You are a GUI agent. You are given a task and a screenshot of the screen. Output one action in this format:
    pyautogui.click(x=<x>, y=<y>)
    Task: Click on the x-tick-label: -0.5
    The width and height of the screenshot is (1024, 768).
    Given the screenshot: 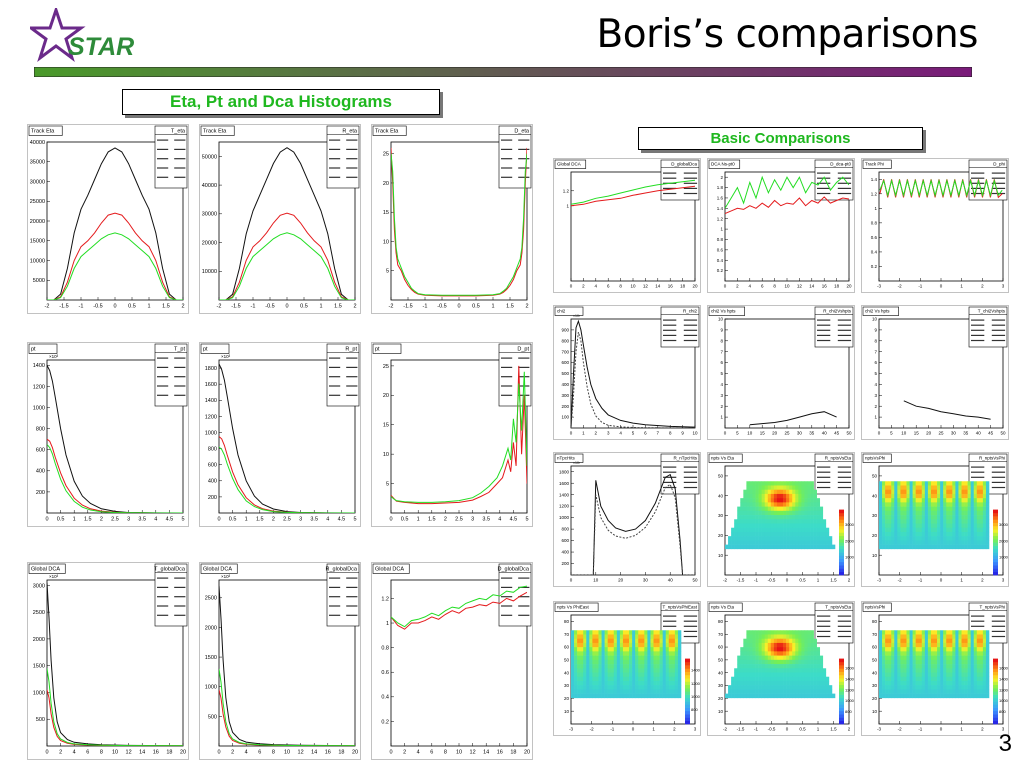 What is the action you would take?
    pyautogui.click(x=772, y=729)
    